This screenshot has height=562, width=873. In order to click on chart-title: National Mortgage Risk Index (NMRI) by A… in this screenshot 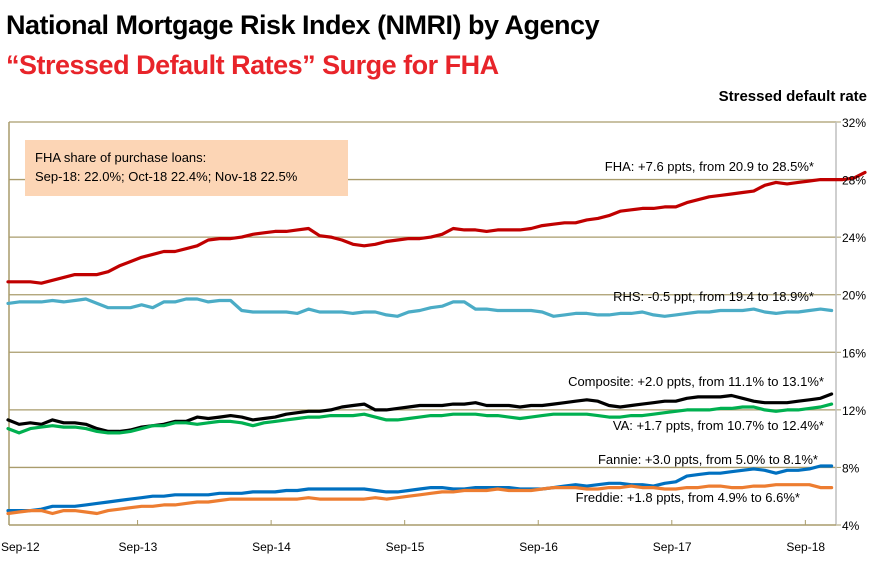, I will do `click(303, 25)`.